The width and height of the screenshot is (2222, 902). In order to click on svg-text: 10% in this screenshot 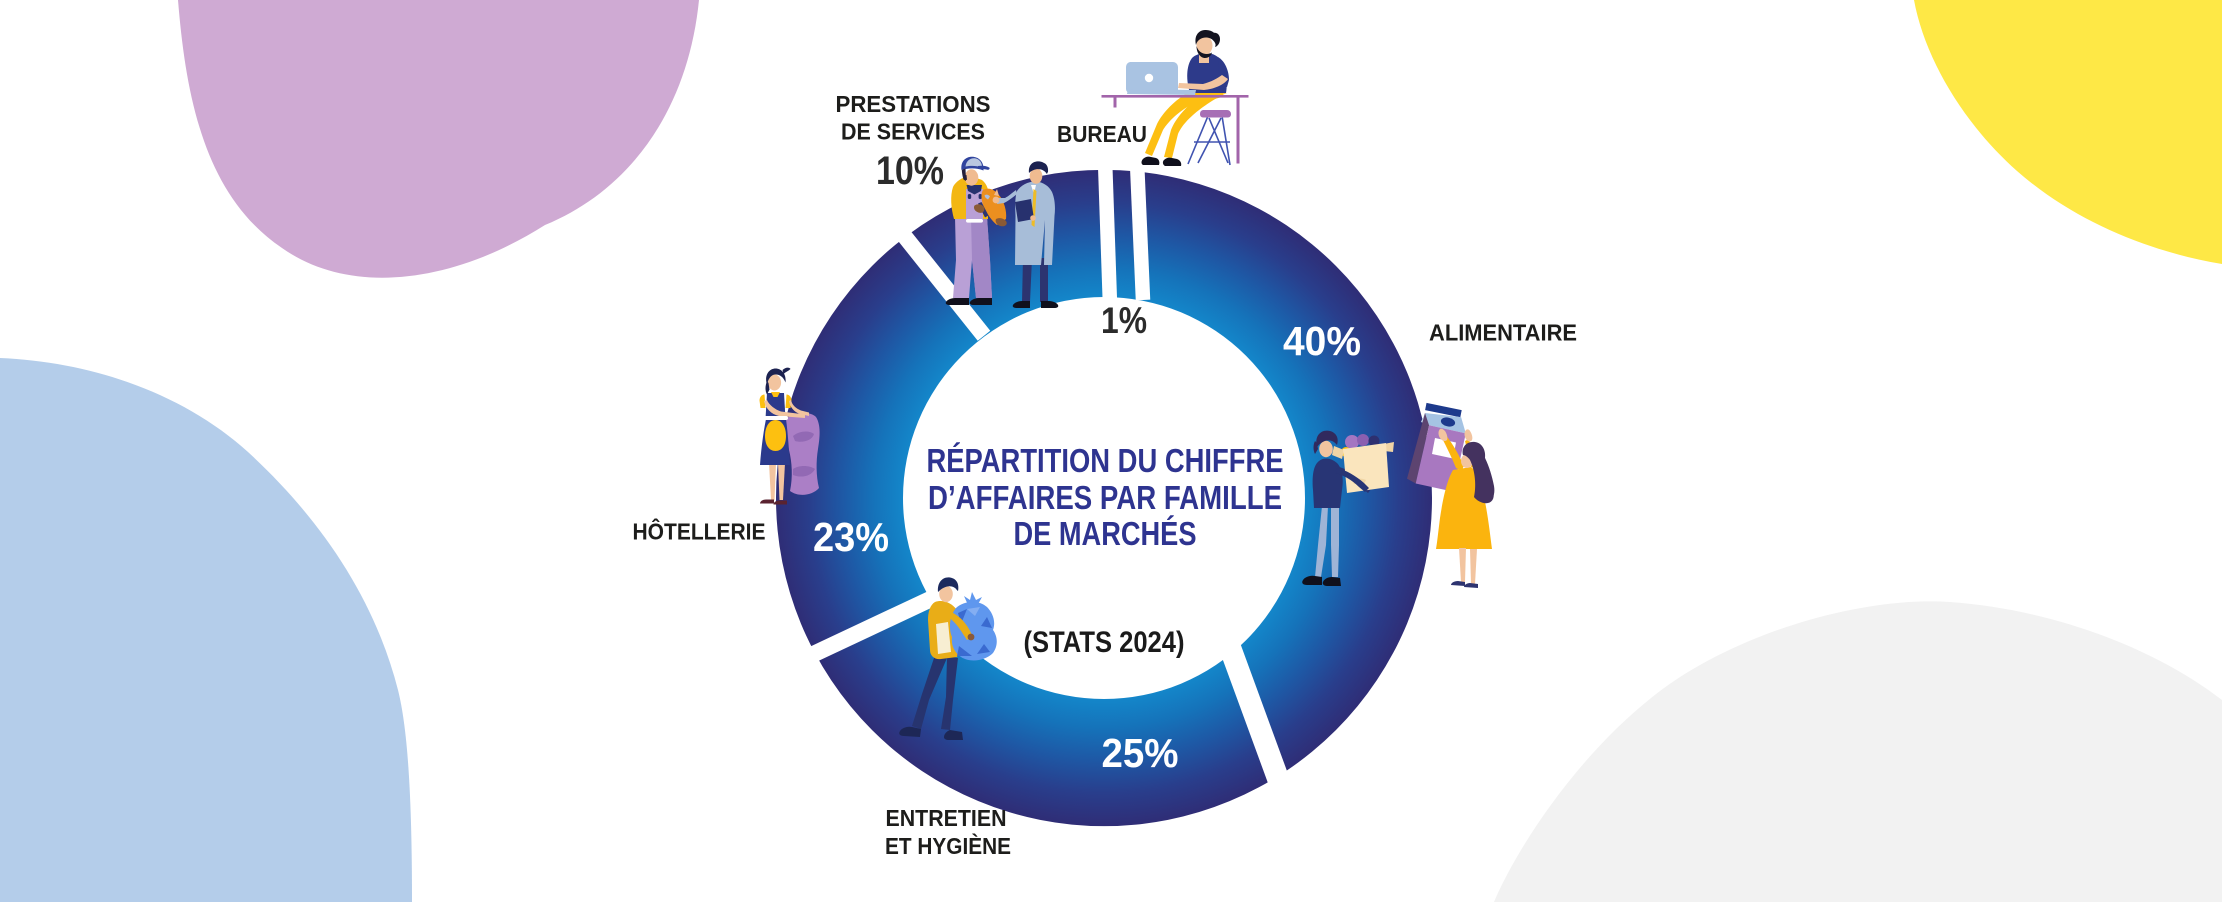, I will do `click(910, 171)`.